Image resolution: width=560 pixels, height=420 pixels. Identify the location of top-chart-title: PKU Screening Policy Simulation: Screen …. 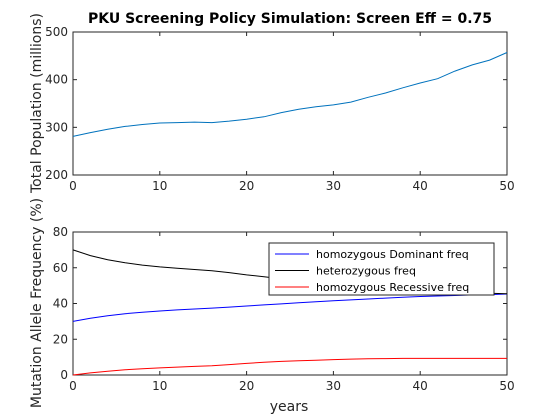
(290, 19).